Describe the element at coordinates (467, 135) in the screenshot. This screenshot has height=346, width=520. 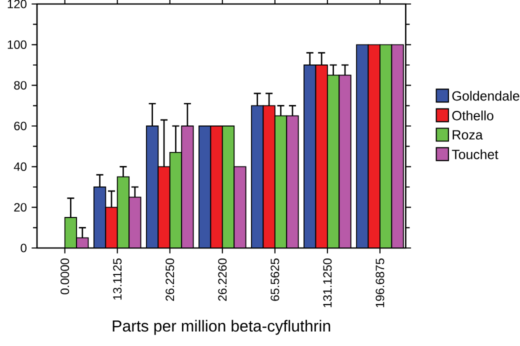
I see `legend-label: Roza` at that location.